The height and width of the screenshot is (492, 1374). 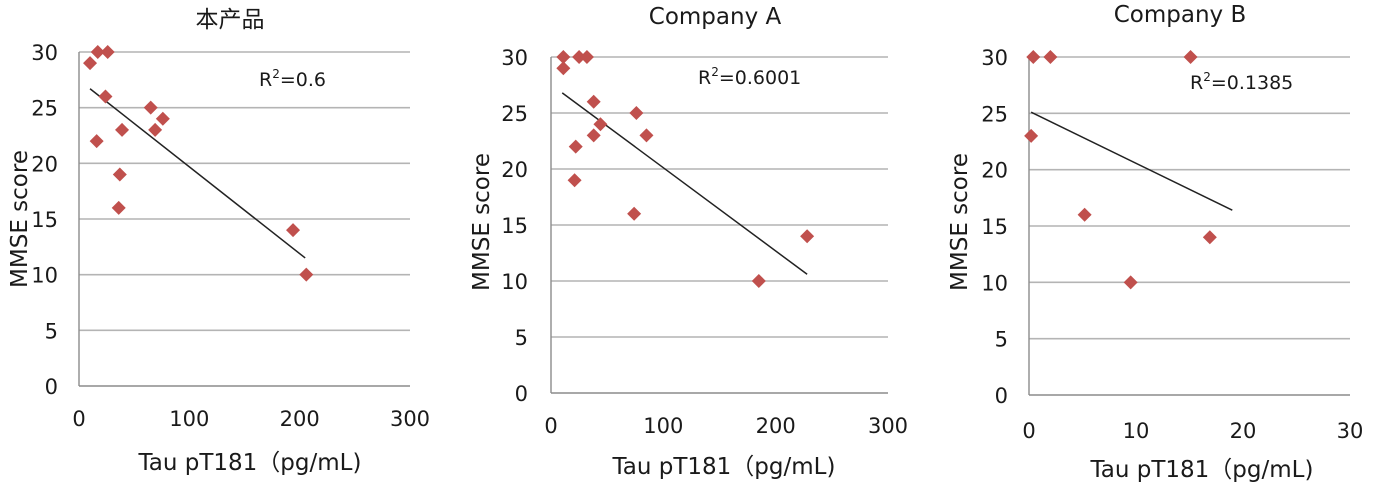 I want to click on x-tick-label: 20, so click(x=1243, y=431).